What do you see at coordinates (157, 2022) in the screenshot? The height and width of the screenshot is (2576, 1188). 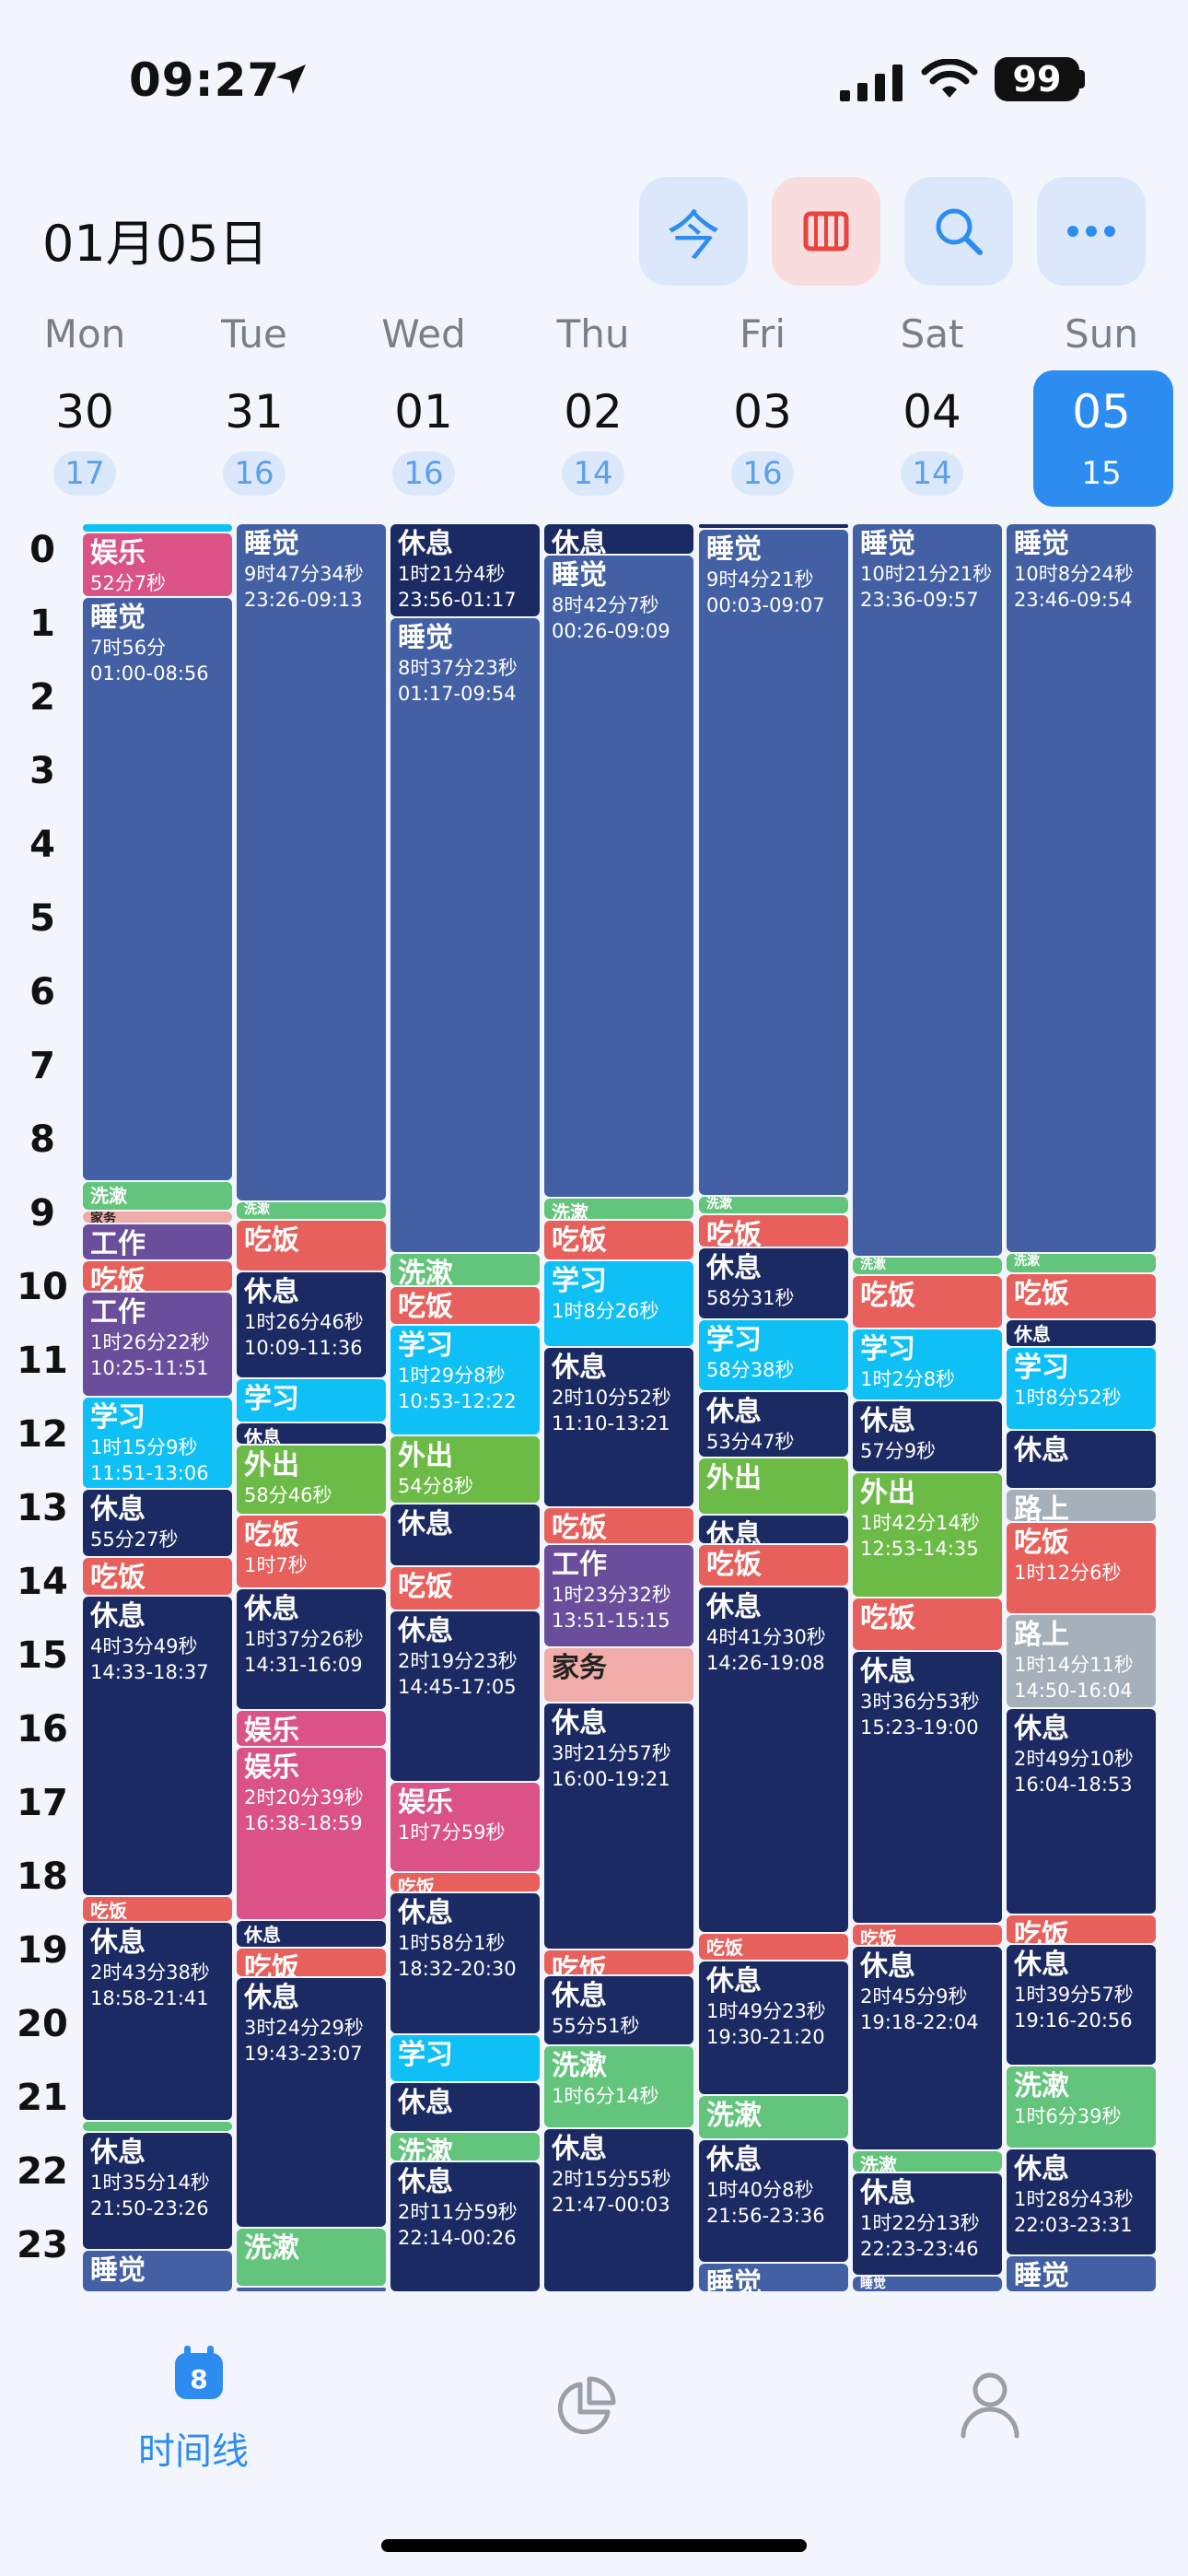 I see `timeline-event: 休息 2时43分38秒 18:58-21:41` at bounding box center [157, 2022].